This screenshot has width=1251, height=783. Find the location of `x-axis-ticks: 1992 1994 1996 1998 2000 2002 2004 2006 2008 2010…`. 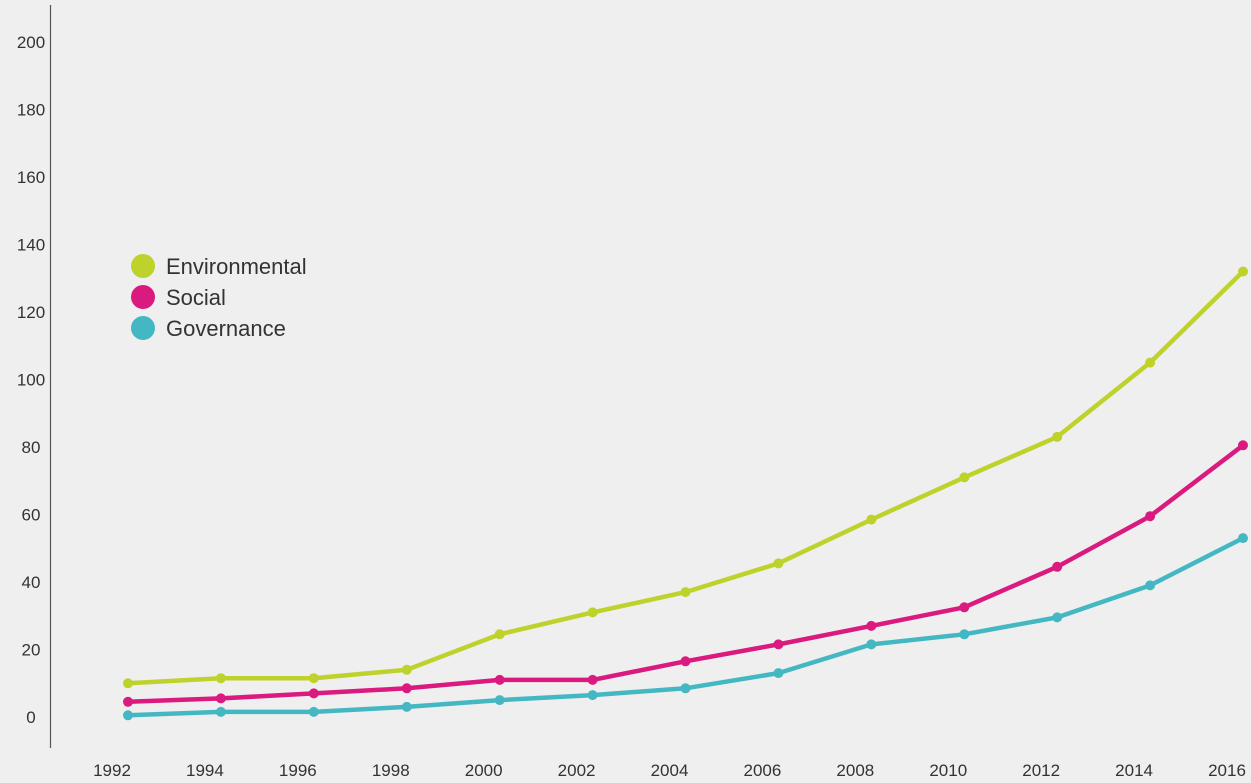

x-axis-ticks: 1992 1994 1996 1998 2000 2002 2004 2006 2008 2010… is located at coordinates (669, 770).